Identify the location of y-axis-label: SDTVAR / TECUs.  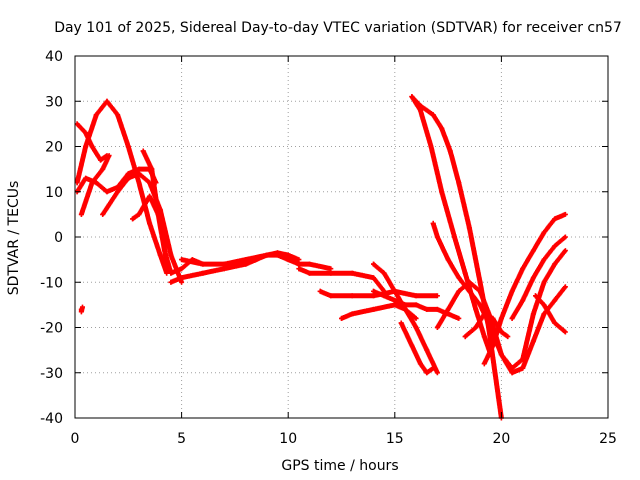
(14, 238).